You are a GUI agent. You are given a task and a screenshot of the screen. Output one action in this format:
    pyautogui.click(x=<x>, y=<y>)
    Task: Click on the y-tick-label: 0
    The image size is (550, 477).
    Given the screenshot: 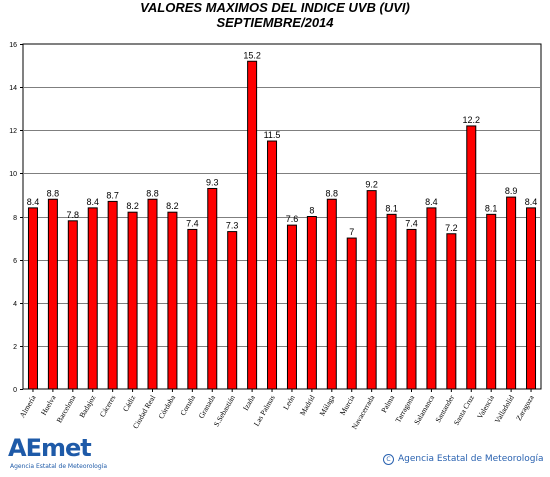 What is the action you would take?
    pyautogui.click(x=15, y=390)
    